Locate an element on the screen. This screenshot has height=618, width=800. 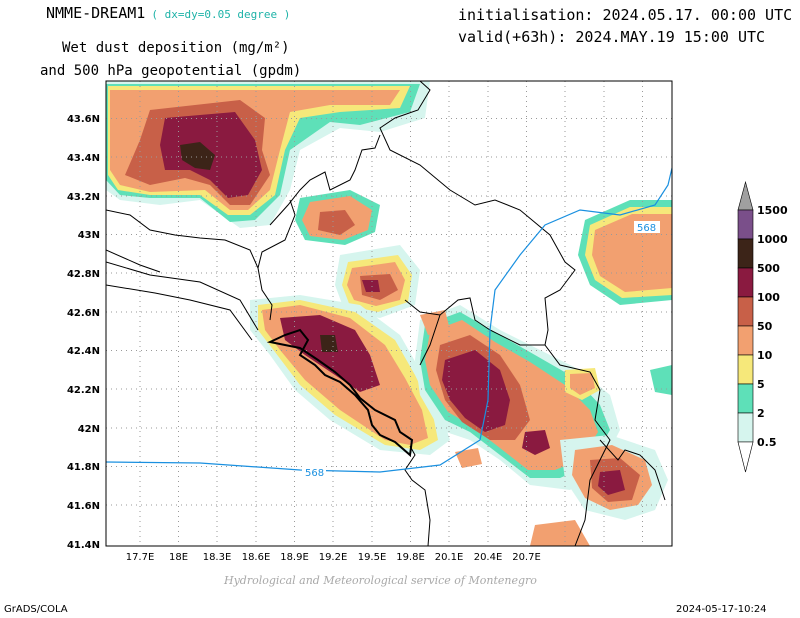
contour-label-568-east: 568 is located at coordinates (646, 228).